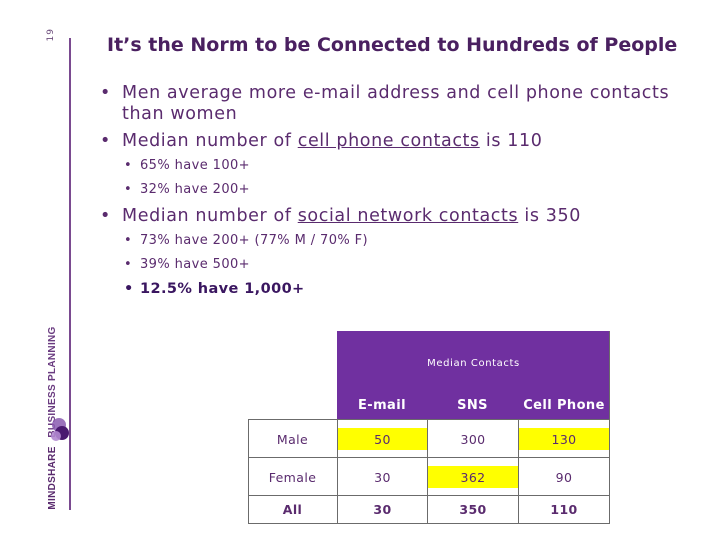 The image size is (728, 546). Describe the element at coordinates (388, 141) in the screenshot. I see `cell-phone-contacts-link: cell phone contacts` at that location.